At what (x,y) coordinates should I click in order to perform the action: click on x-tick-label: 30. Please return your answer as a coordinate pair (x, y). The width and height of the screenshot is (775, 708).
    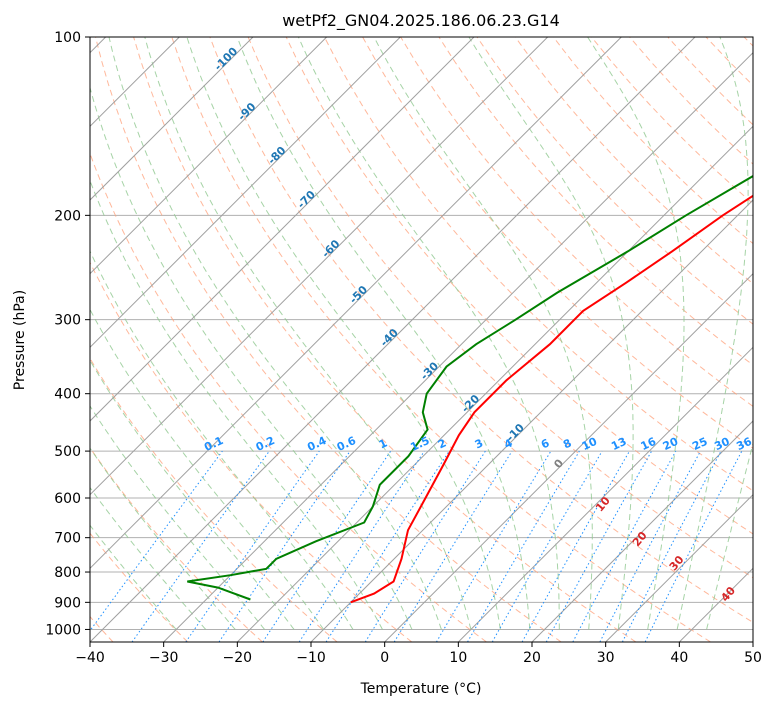
    Looking at the image, I should click on (606, 658).